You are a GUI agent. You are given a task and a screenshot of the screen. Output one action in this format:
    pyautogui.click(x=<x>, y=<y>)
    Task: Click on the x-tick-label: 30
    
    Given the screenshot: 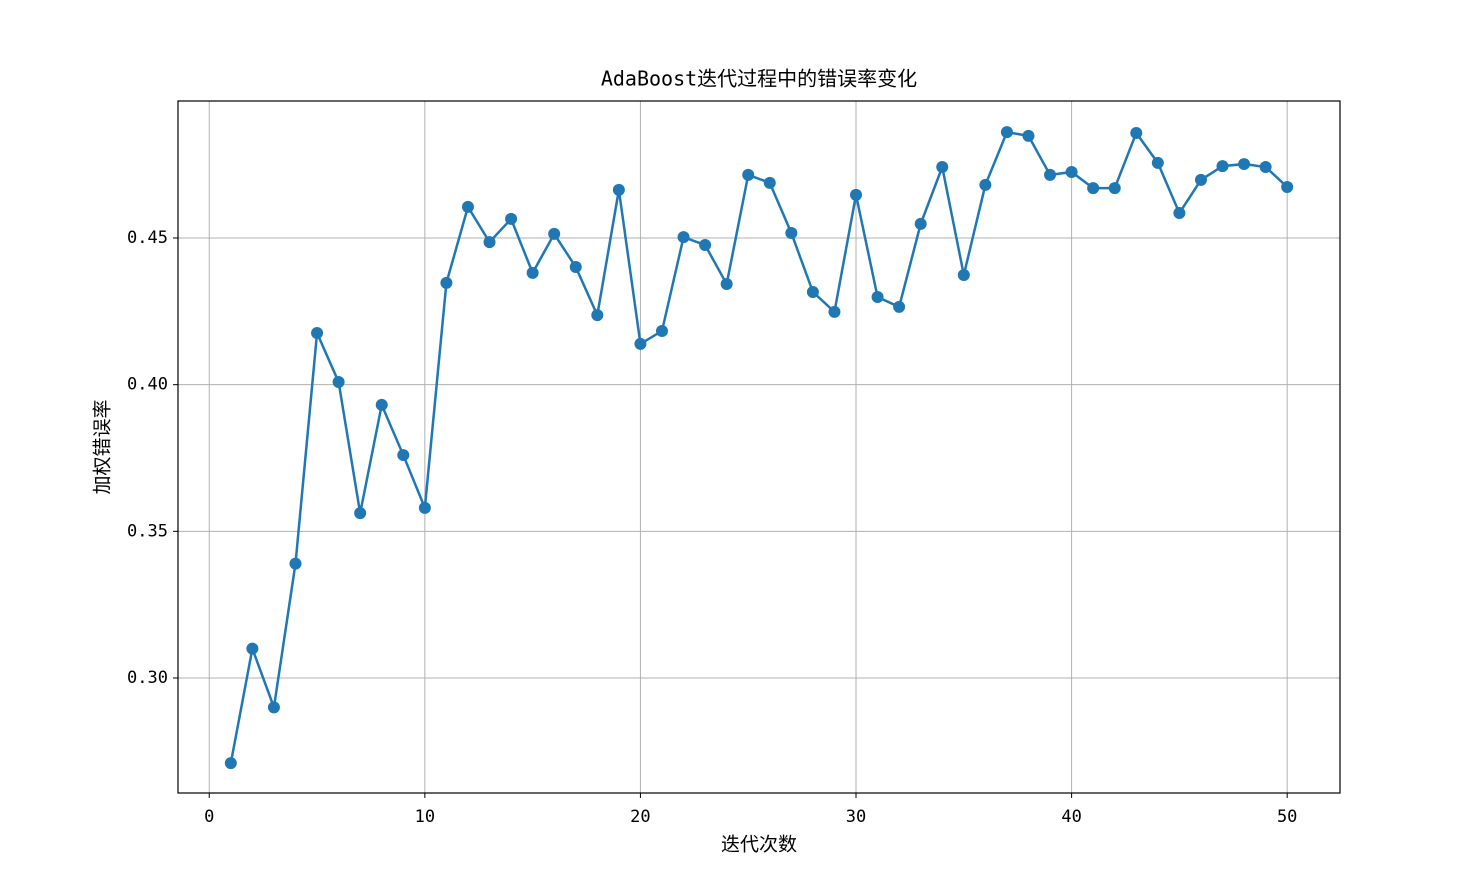 What is the action you would take?
    pyautogui.click(x=856, y=817)
    